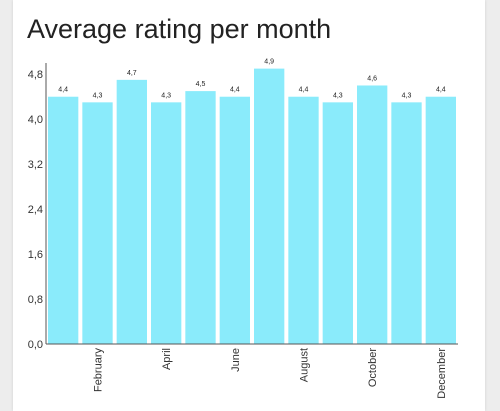  I want to click on bar-february, so click(97, 223).